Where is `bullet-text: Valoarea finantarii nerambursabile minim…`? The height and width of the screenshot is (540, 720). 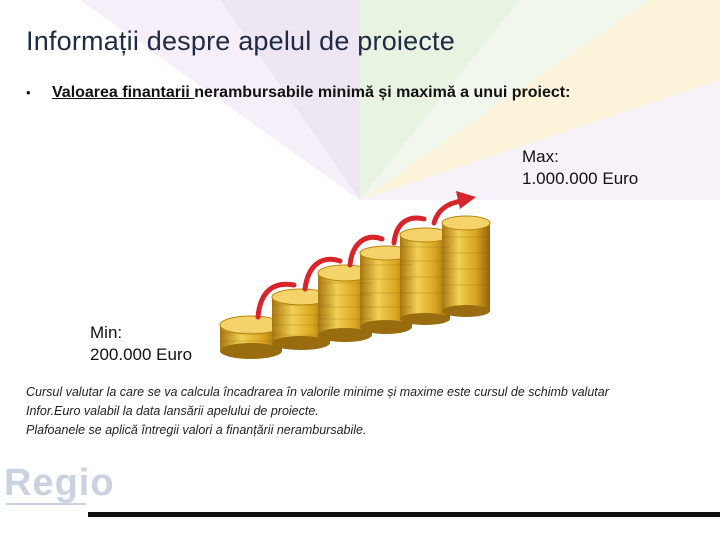 bullet-text: Valoarea finantarii nerambursabile minim… is located at coordinates (311, 93).